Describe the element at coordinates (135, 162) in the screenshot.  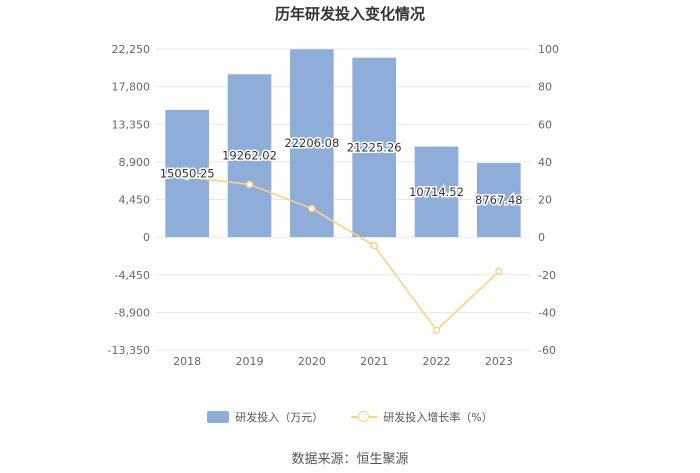
I see `left-axis-tick-label: 8,900` at that location.